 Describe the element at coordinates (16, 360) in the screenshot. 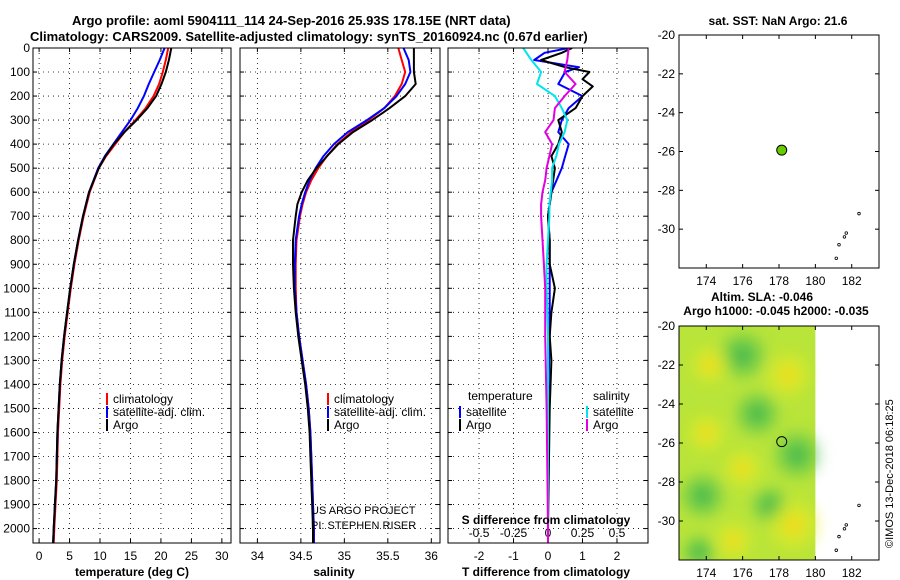

I see `depth-tick-label: 1300` at that location.